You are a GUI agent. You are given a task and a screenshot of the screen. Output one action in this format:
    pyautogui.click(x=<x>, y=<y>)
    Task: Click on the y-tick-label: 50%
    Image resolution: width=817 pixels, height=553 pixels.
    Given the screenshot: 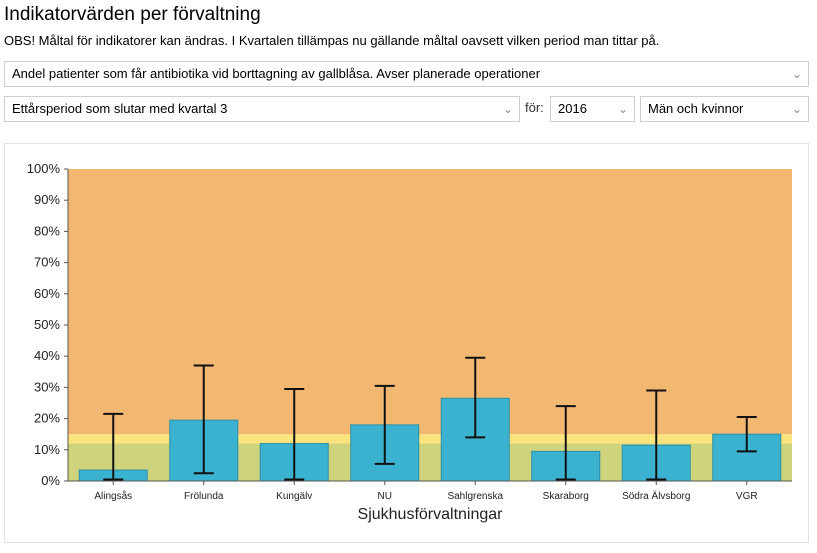 What is the action you would take?
    pyautogui.click(x=47, y=324)
    